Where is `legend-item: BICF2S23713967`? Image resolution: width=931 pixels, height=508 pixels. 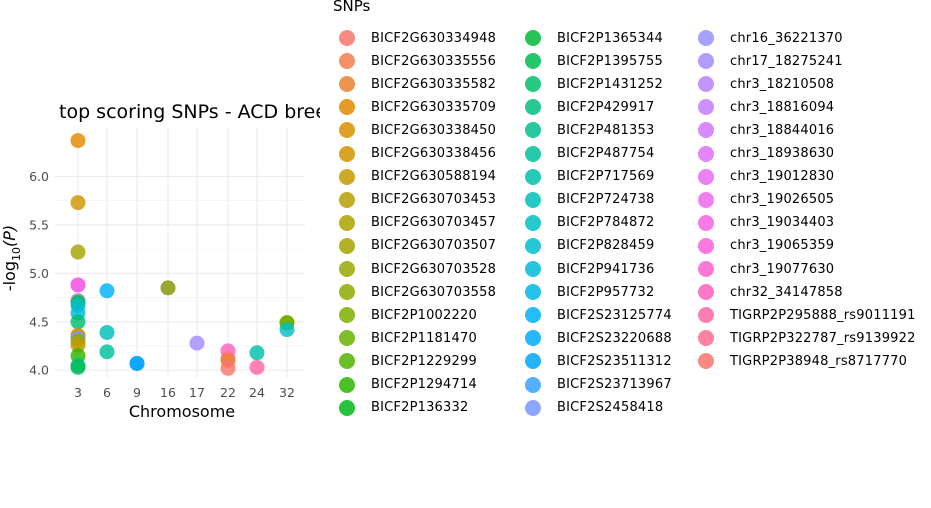
legend-item: BICF2S23713967 is located at coordinates (595, 385).